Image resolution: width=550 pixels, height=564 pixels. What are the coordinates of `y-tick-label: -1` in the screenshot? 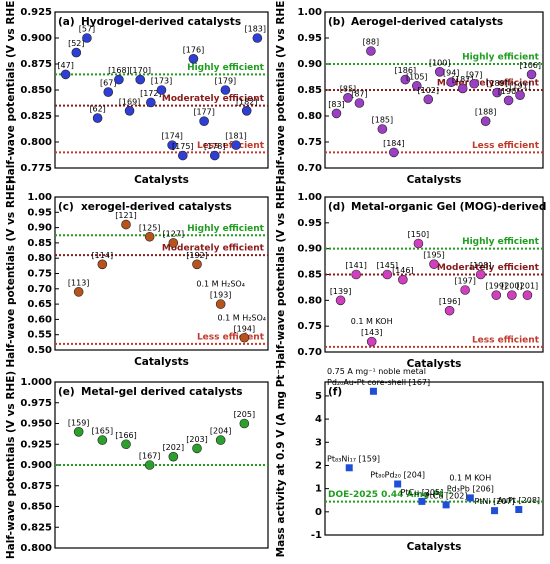 It's located at (316, 535).